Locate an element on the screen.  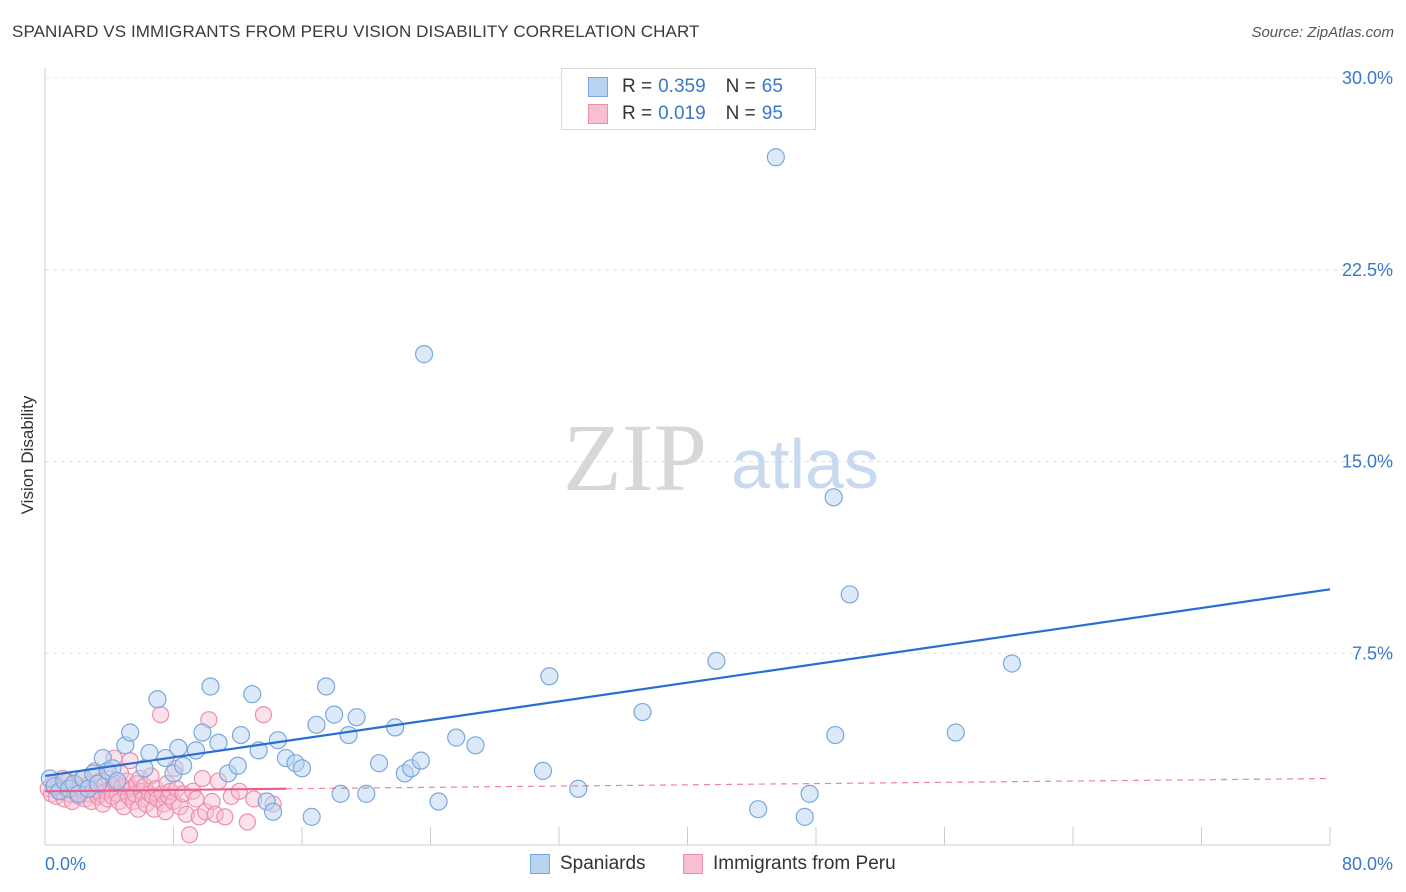
peru-trend-extension is located at coordinates (808, 783).